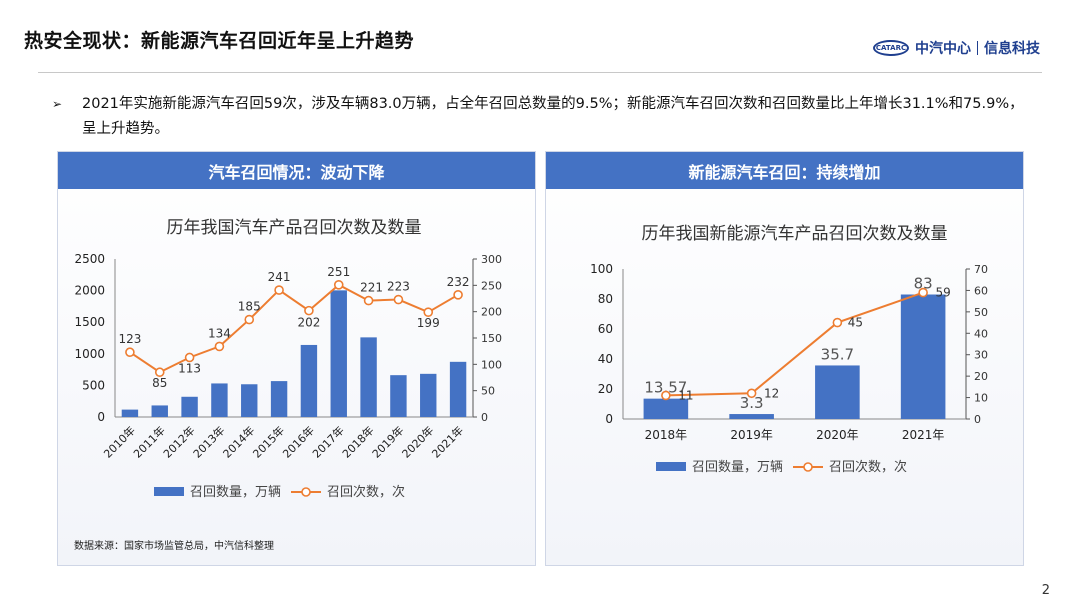 The width and height of the screenshot is (1080, 608). I want to click on y-right-tick-label: 200, so click(491, 312).